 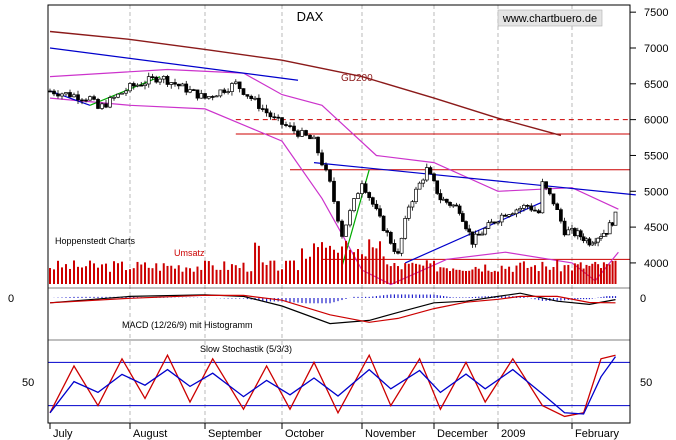 What do you see at coordinates (656, 49) in the screenshot?
I see `price-tick-label: 7000` at bounding box center [656, 49].